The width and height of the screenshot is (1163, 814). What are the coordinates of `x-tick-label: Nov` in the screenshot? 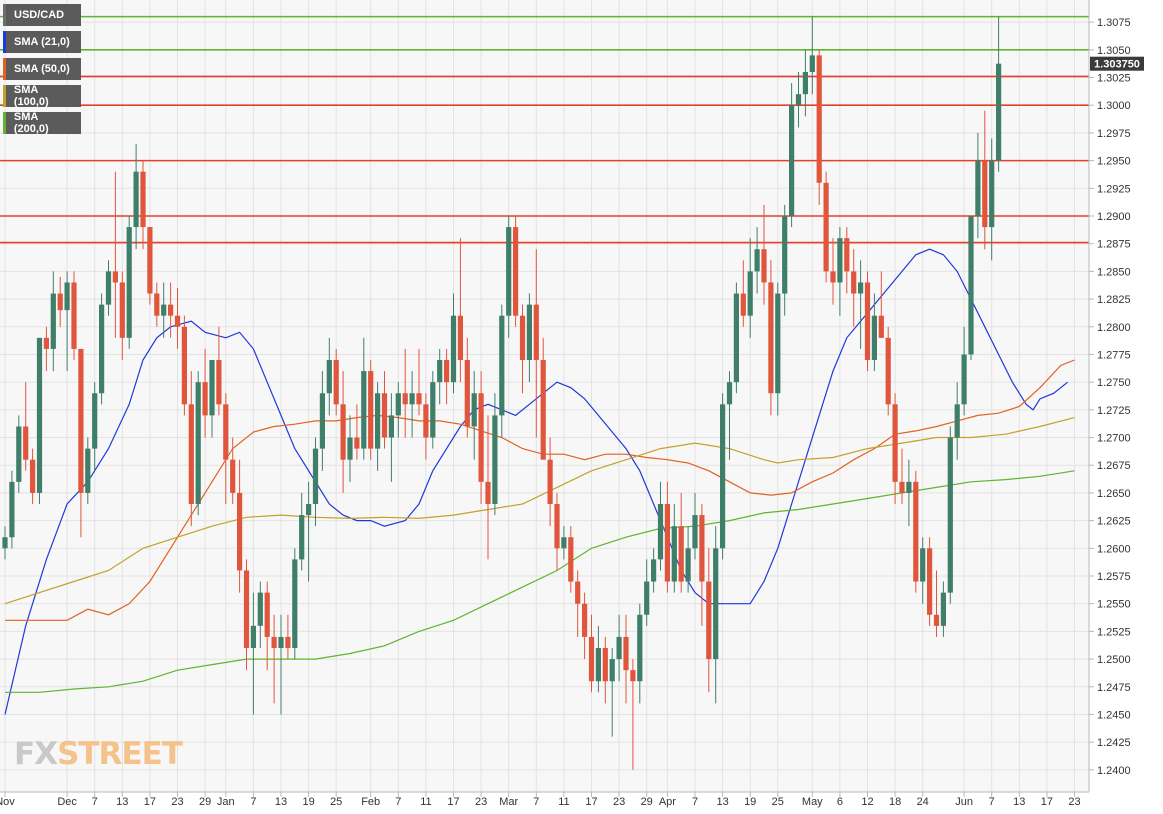 It's located at (7, 802).